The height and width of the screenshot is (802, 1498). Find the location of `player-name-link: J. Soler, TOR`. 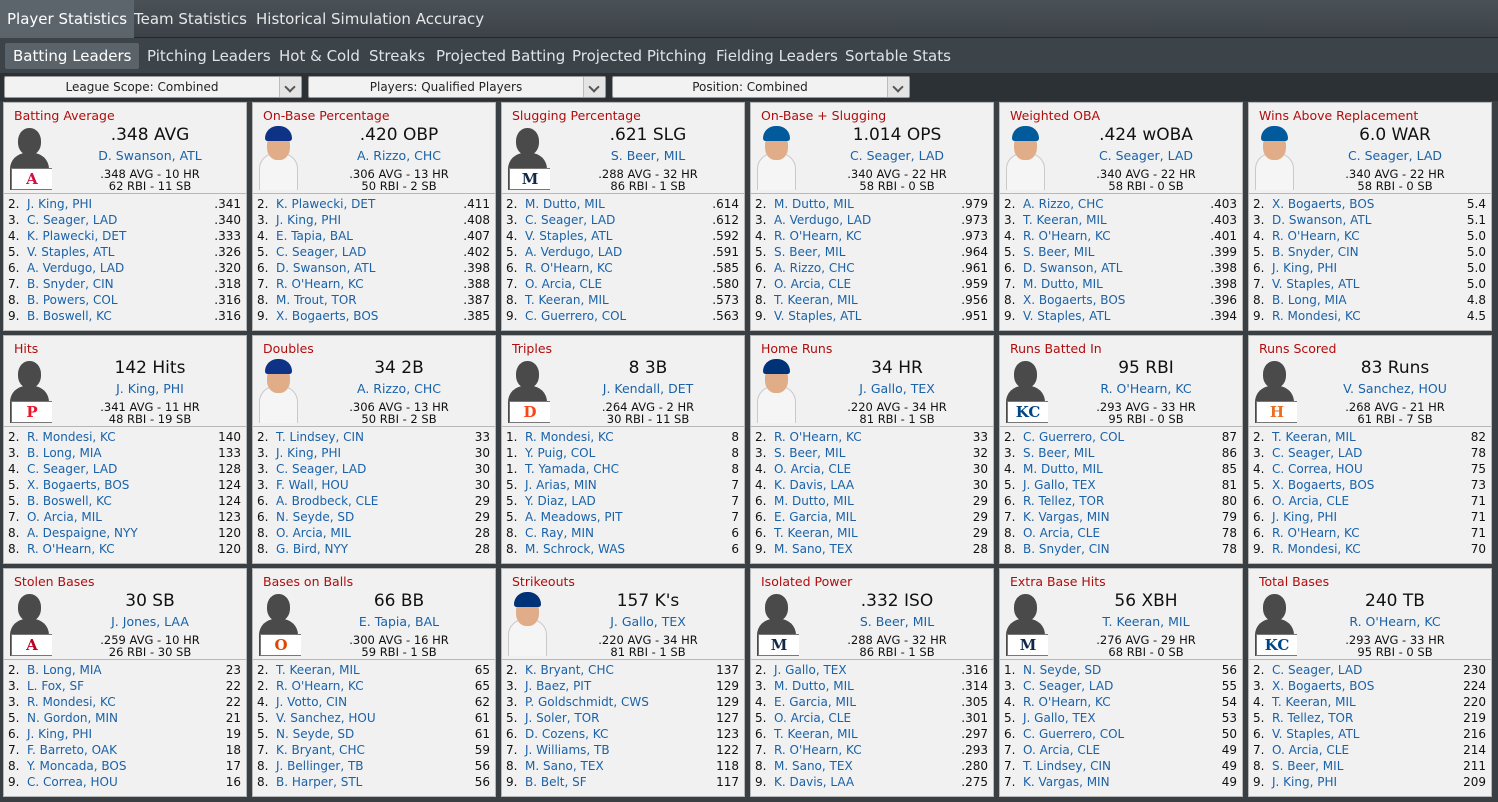

player-name-link: J. Soler, TOR is located at coordinates (562, 718).